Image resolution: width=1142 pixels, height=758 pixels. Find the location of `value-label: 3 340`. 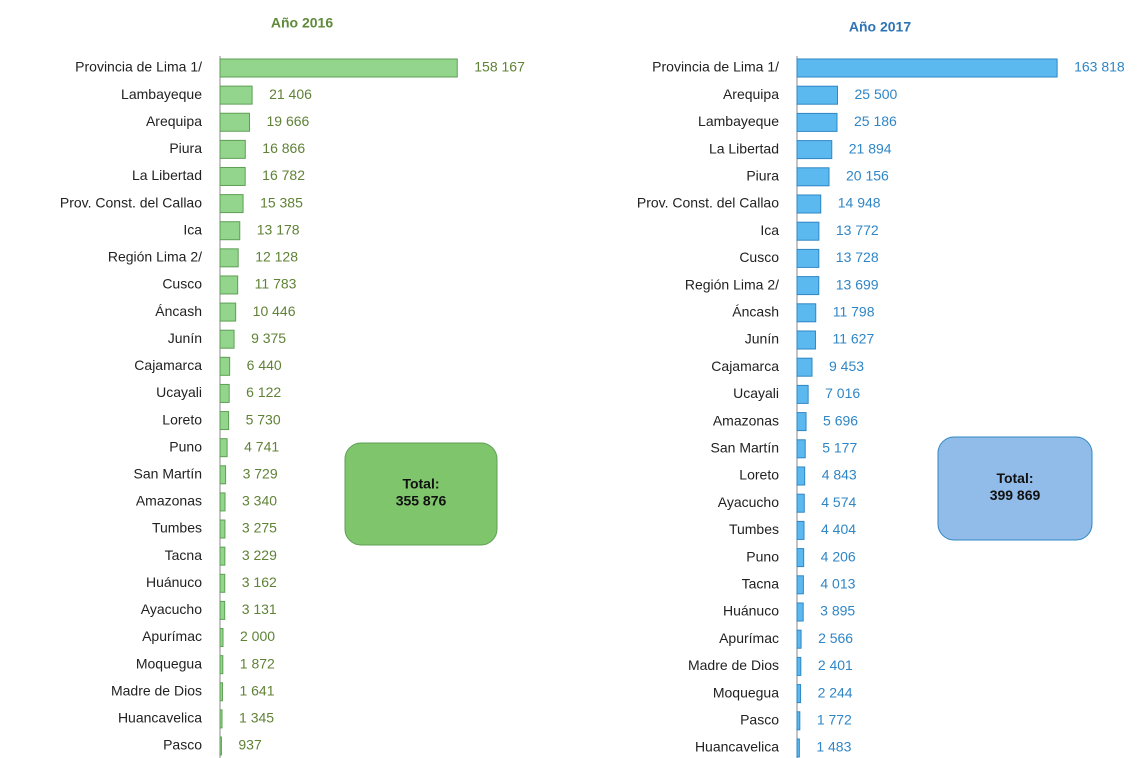

value-label: 3 340 is located at coordinates (259, 501).